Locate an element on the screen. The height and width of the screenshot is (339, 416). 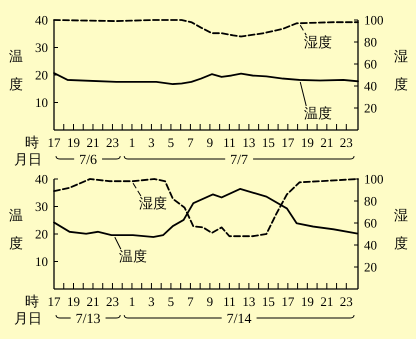
text: 7/14 is located at coordinates (239, 319).